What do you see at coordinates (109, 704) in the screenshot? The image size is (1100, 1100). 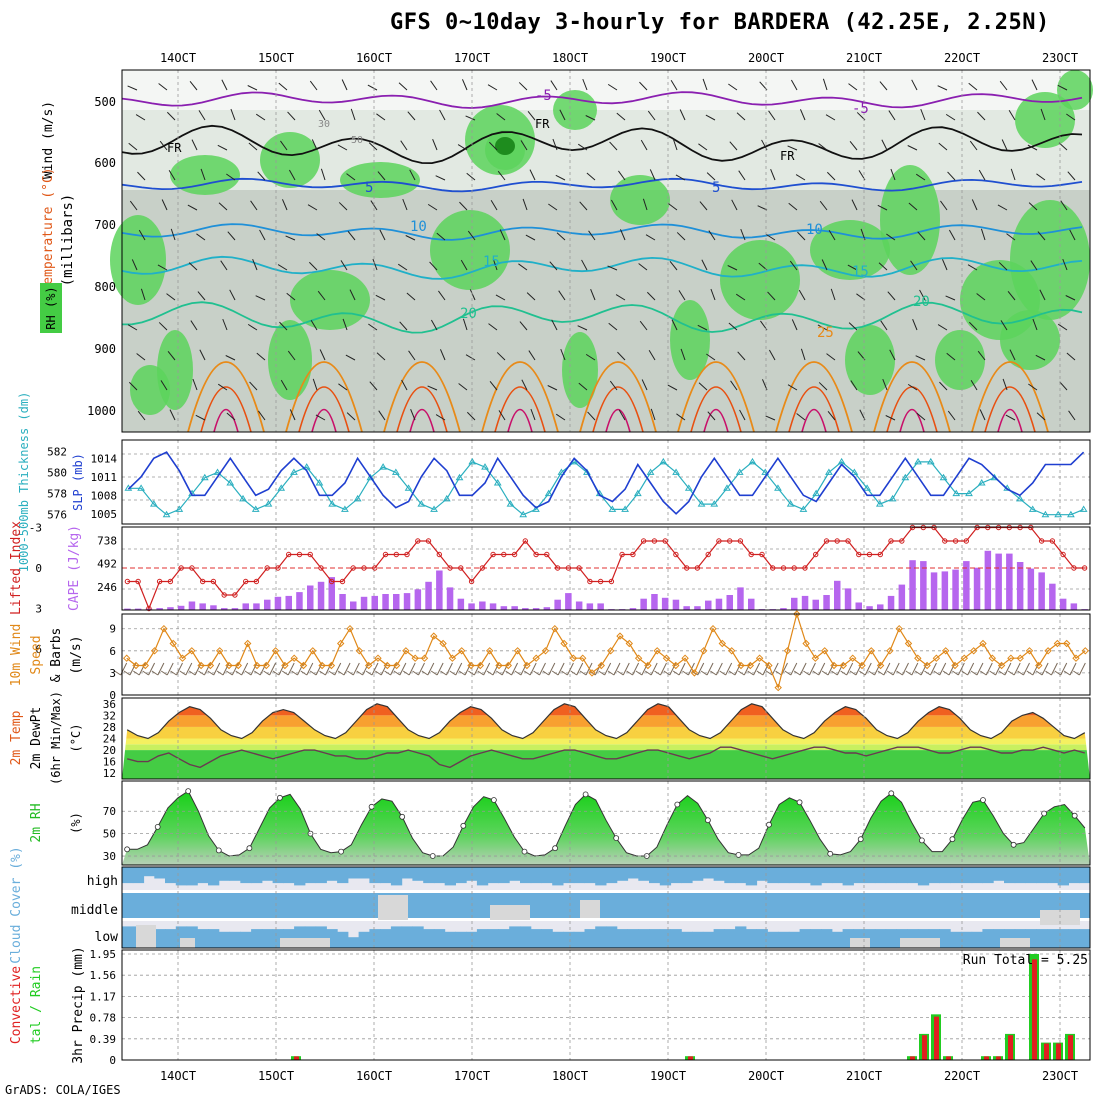 I see `temp-tick-label: 36` at bounding box center [109, 704].